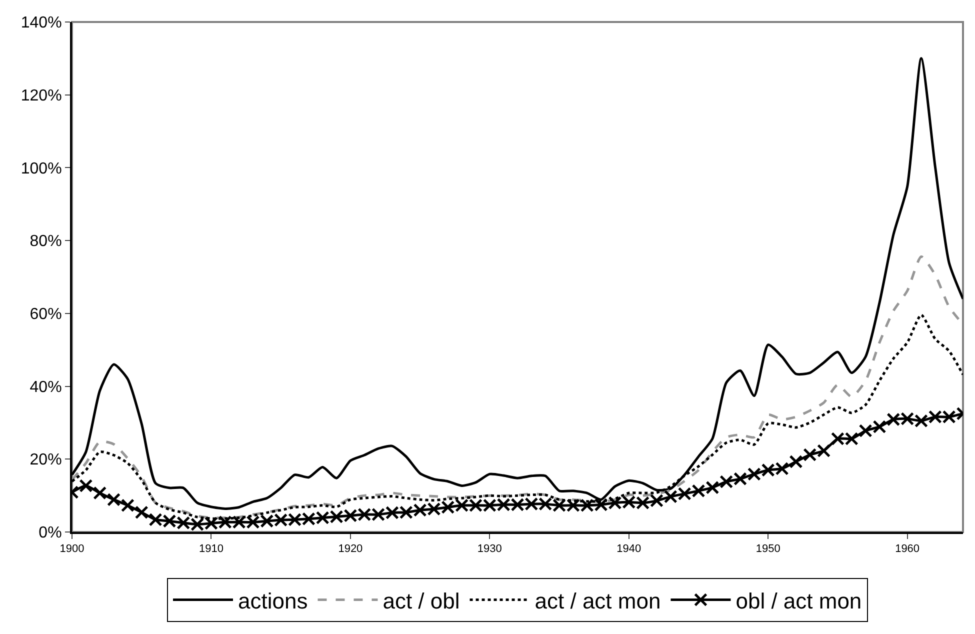 Image resolution: width=975 pixels, height=634 pixels. What do you see at coordinates (629, 549) in the screenshot?
I see `x-tick-label: 1940` at bounding box center [629, 549].